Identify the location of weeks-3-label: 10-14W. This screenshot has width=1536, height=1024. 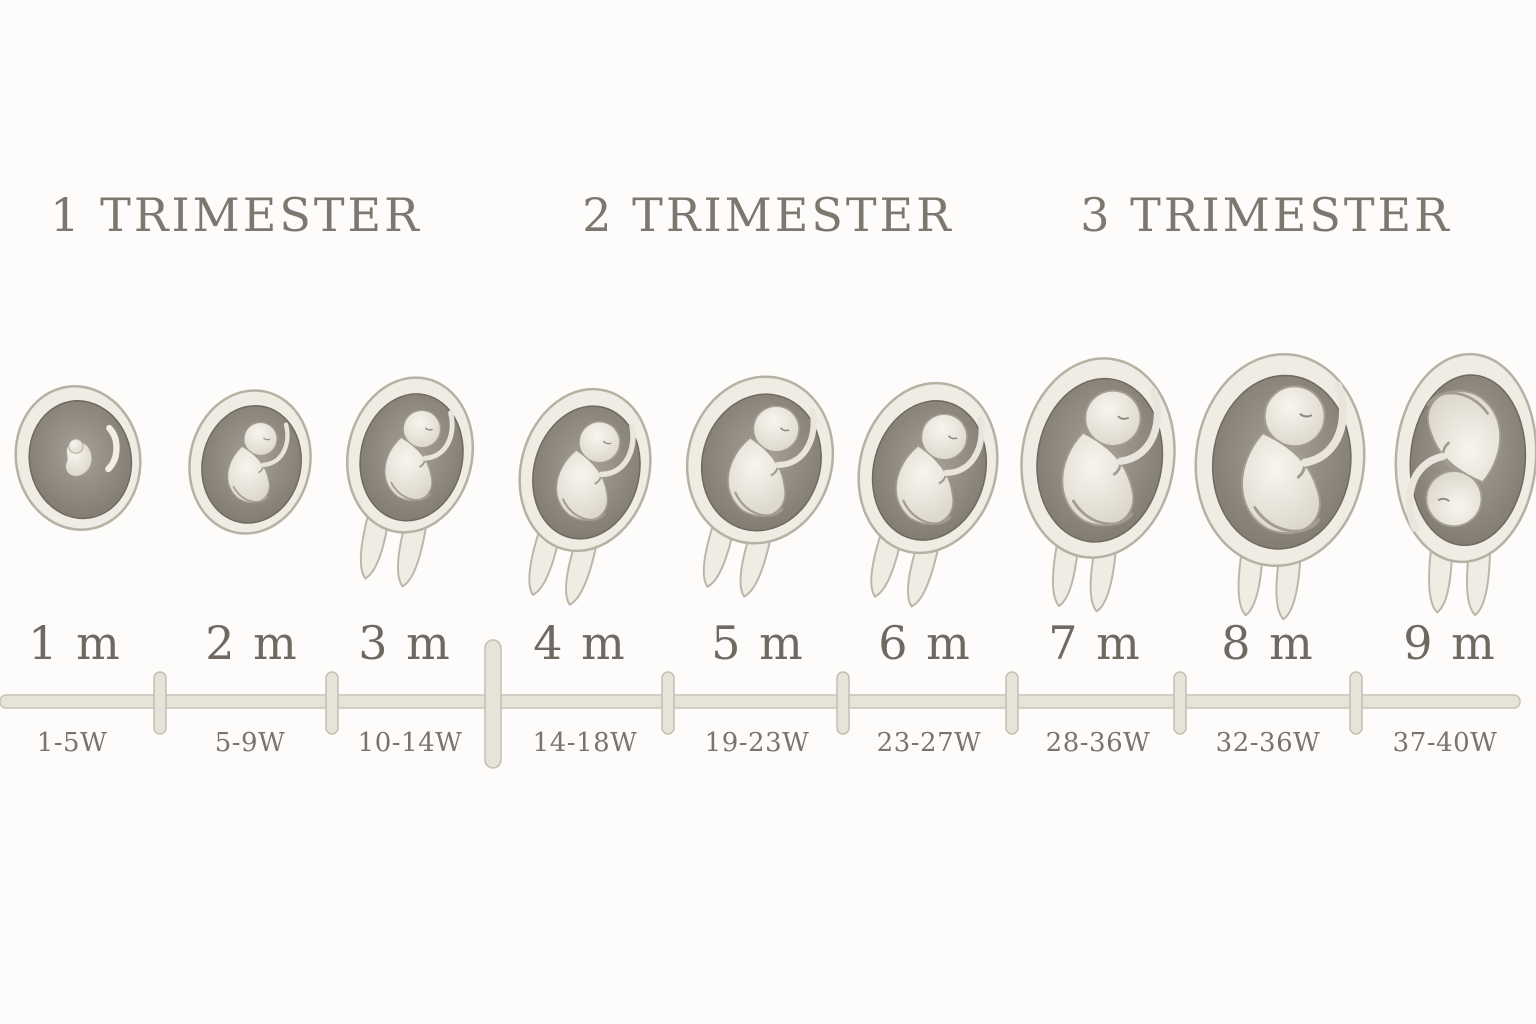
(410, 743).